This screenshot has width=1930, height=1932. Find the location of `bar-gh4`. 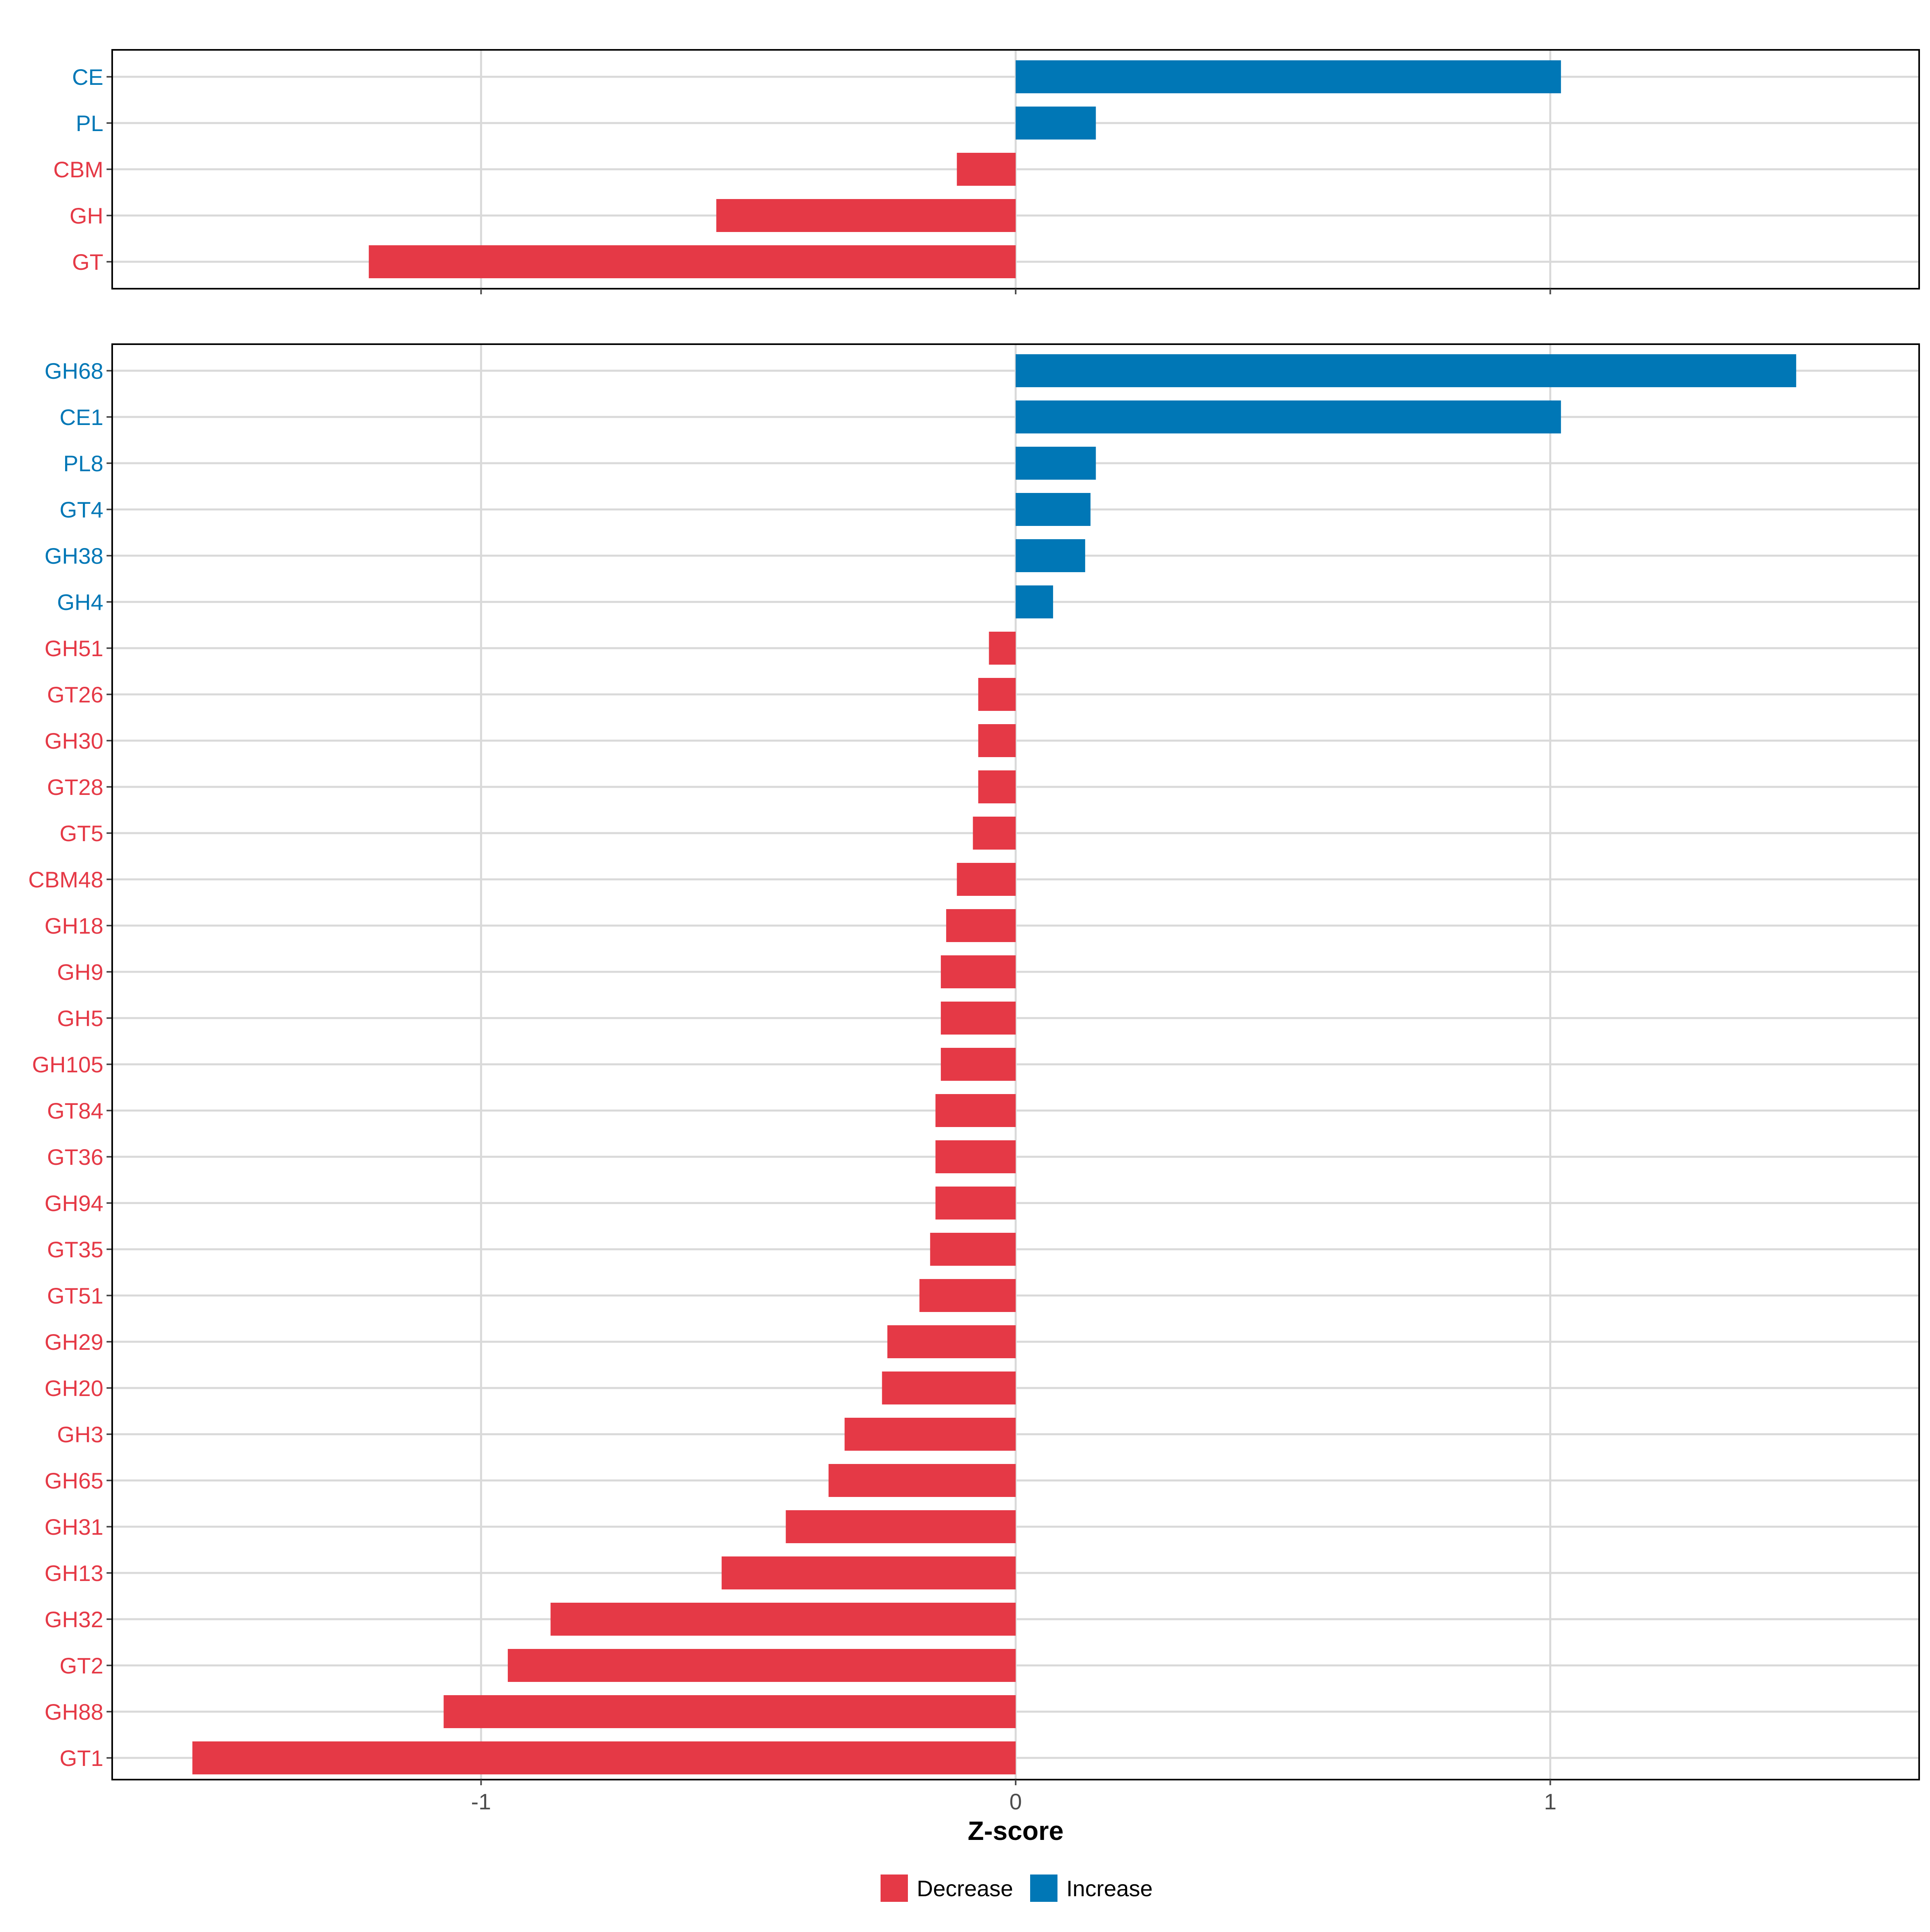

bar-gh4 is located at coordinates (1034, 601).